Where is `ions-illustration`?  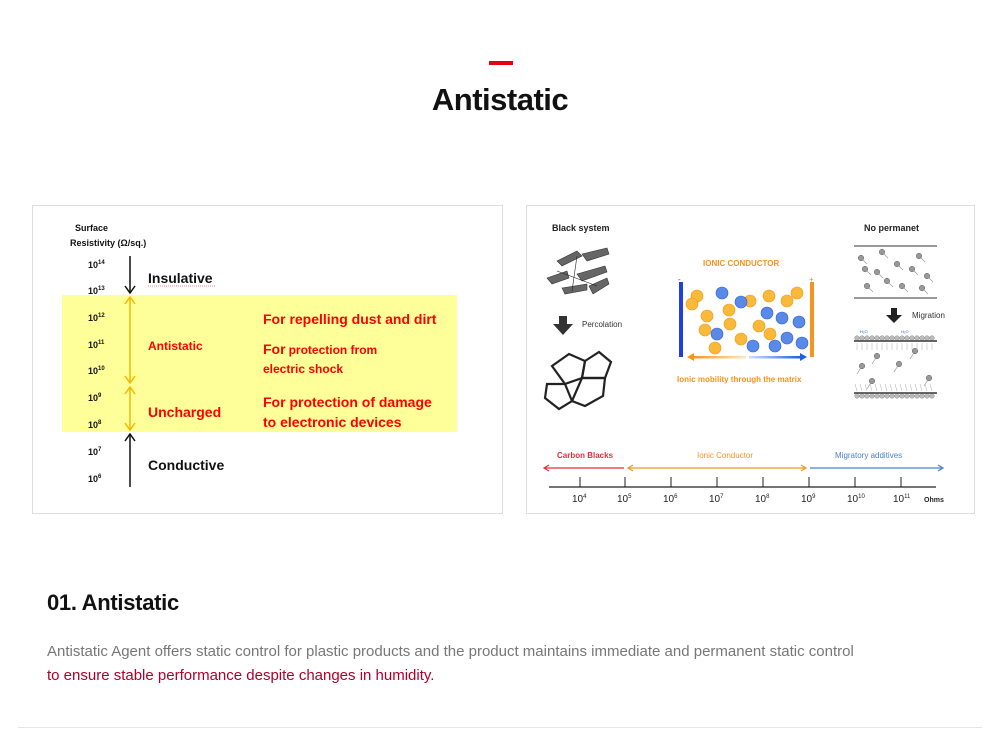 ions-illustration is located at coordinates (747, 320).